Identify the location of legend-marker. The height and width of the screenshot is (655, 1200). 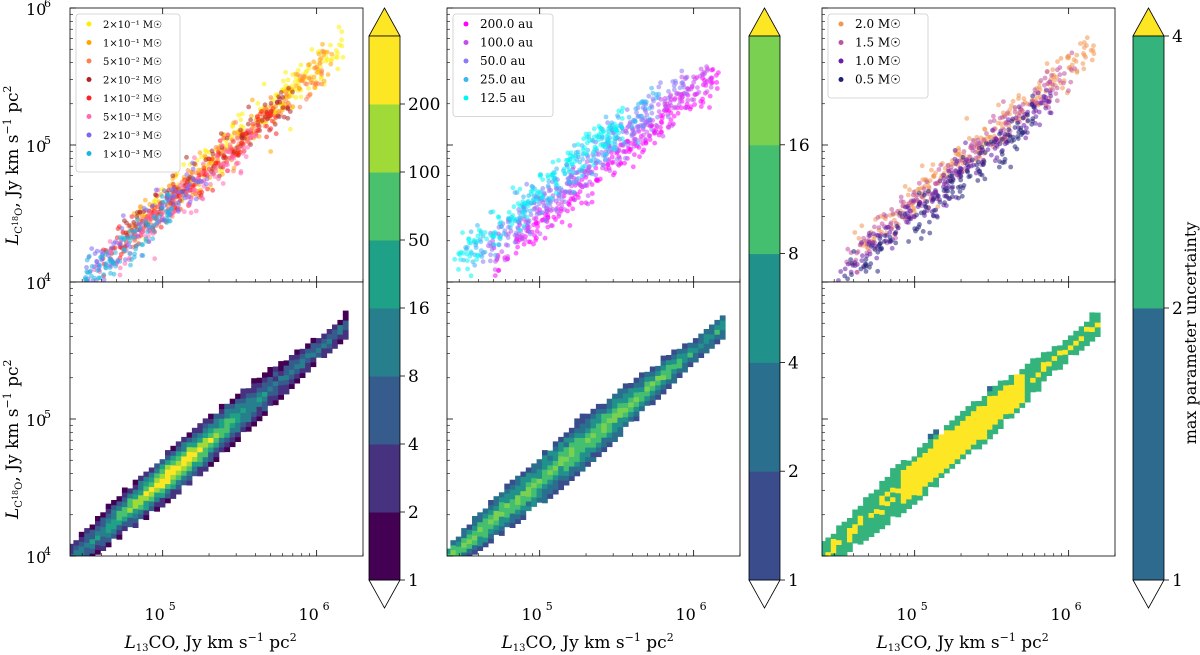
(466, 61).